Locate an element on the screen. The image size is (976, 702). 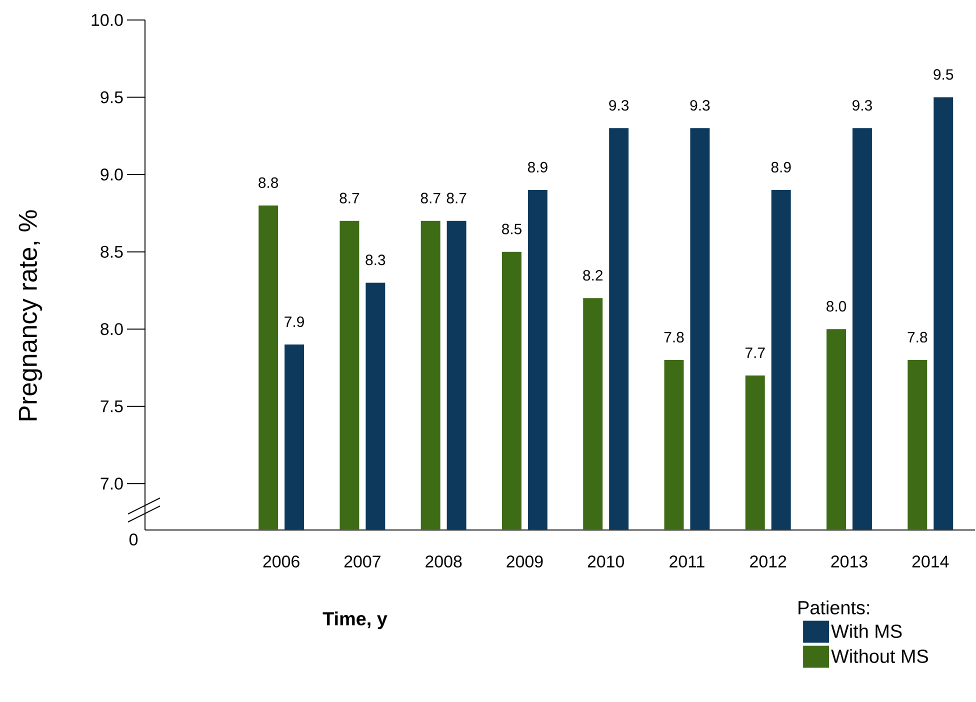
data-label: 7.7 is located at coordinates (755, 353).